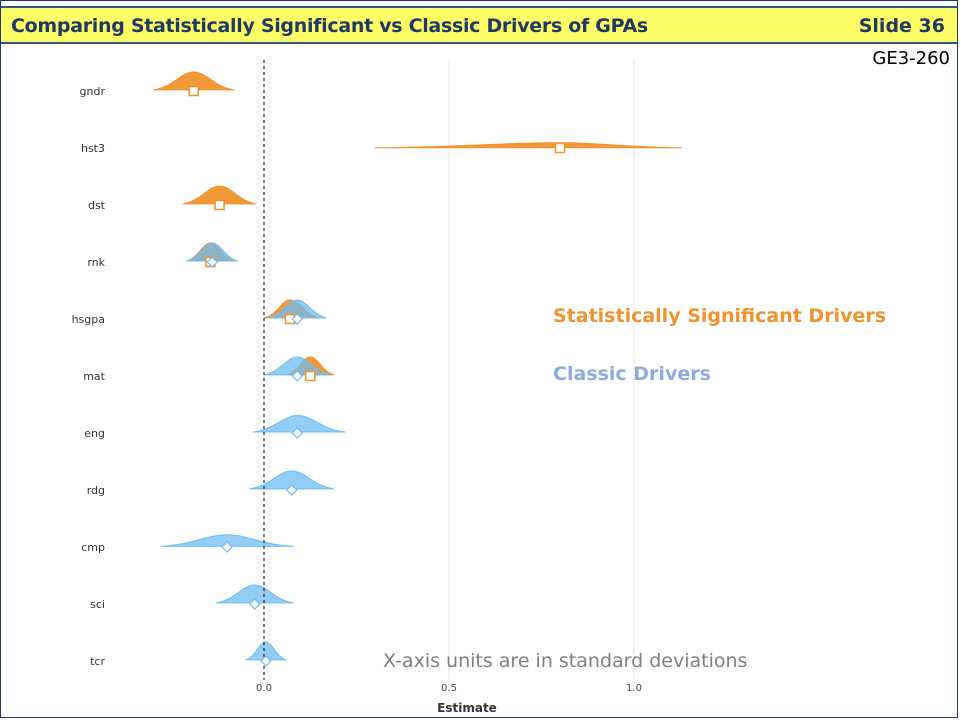  Describe the element at coordinates (266, 651) in the screenshot. I see `ridge-classic-tcr` at that location.